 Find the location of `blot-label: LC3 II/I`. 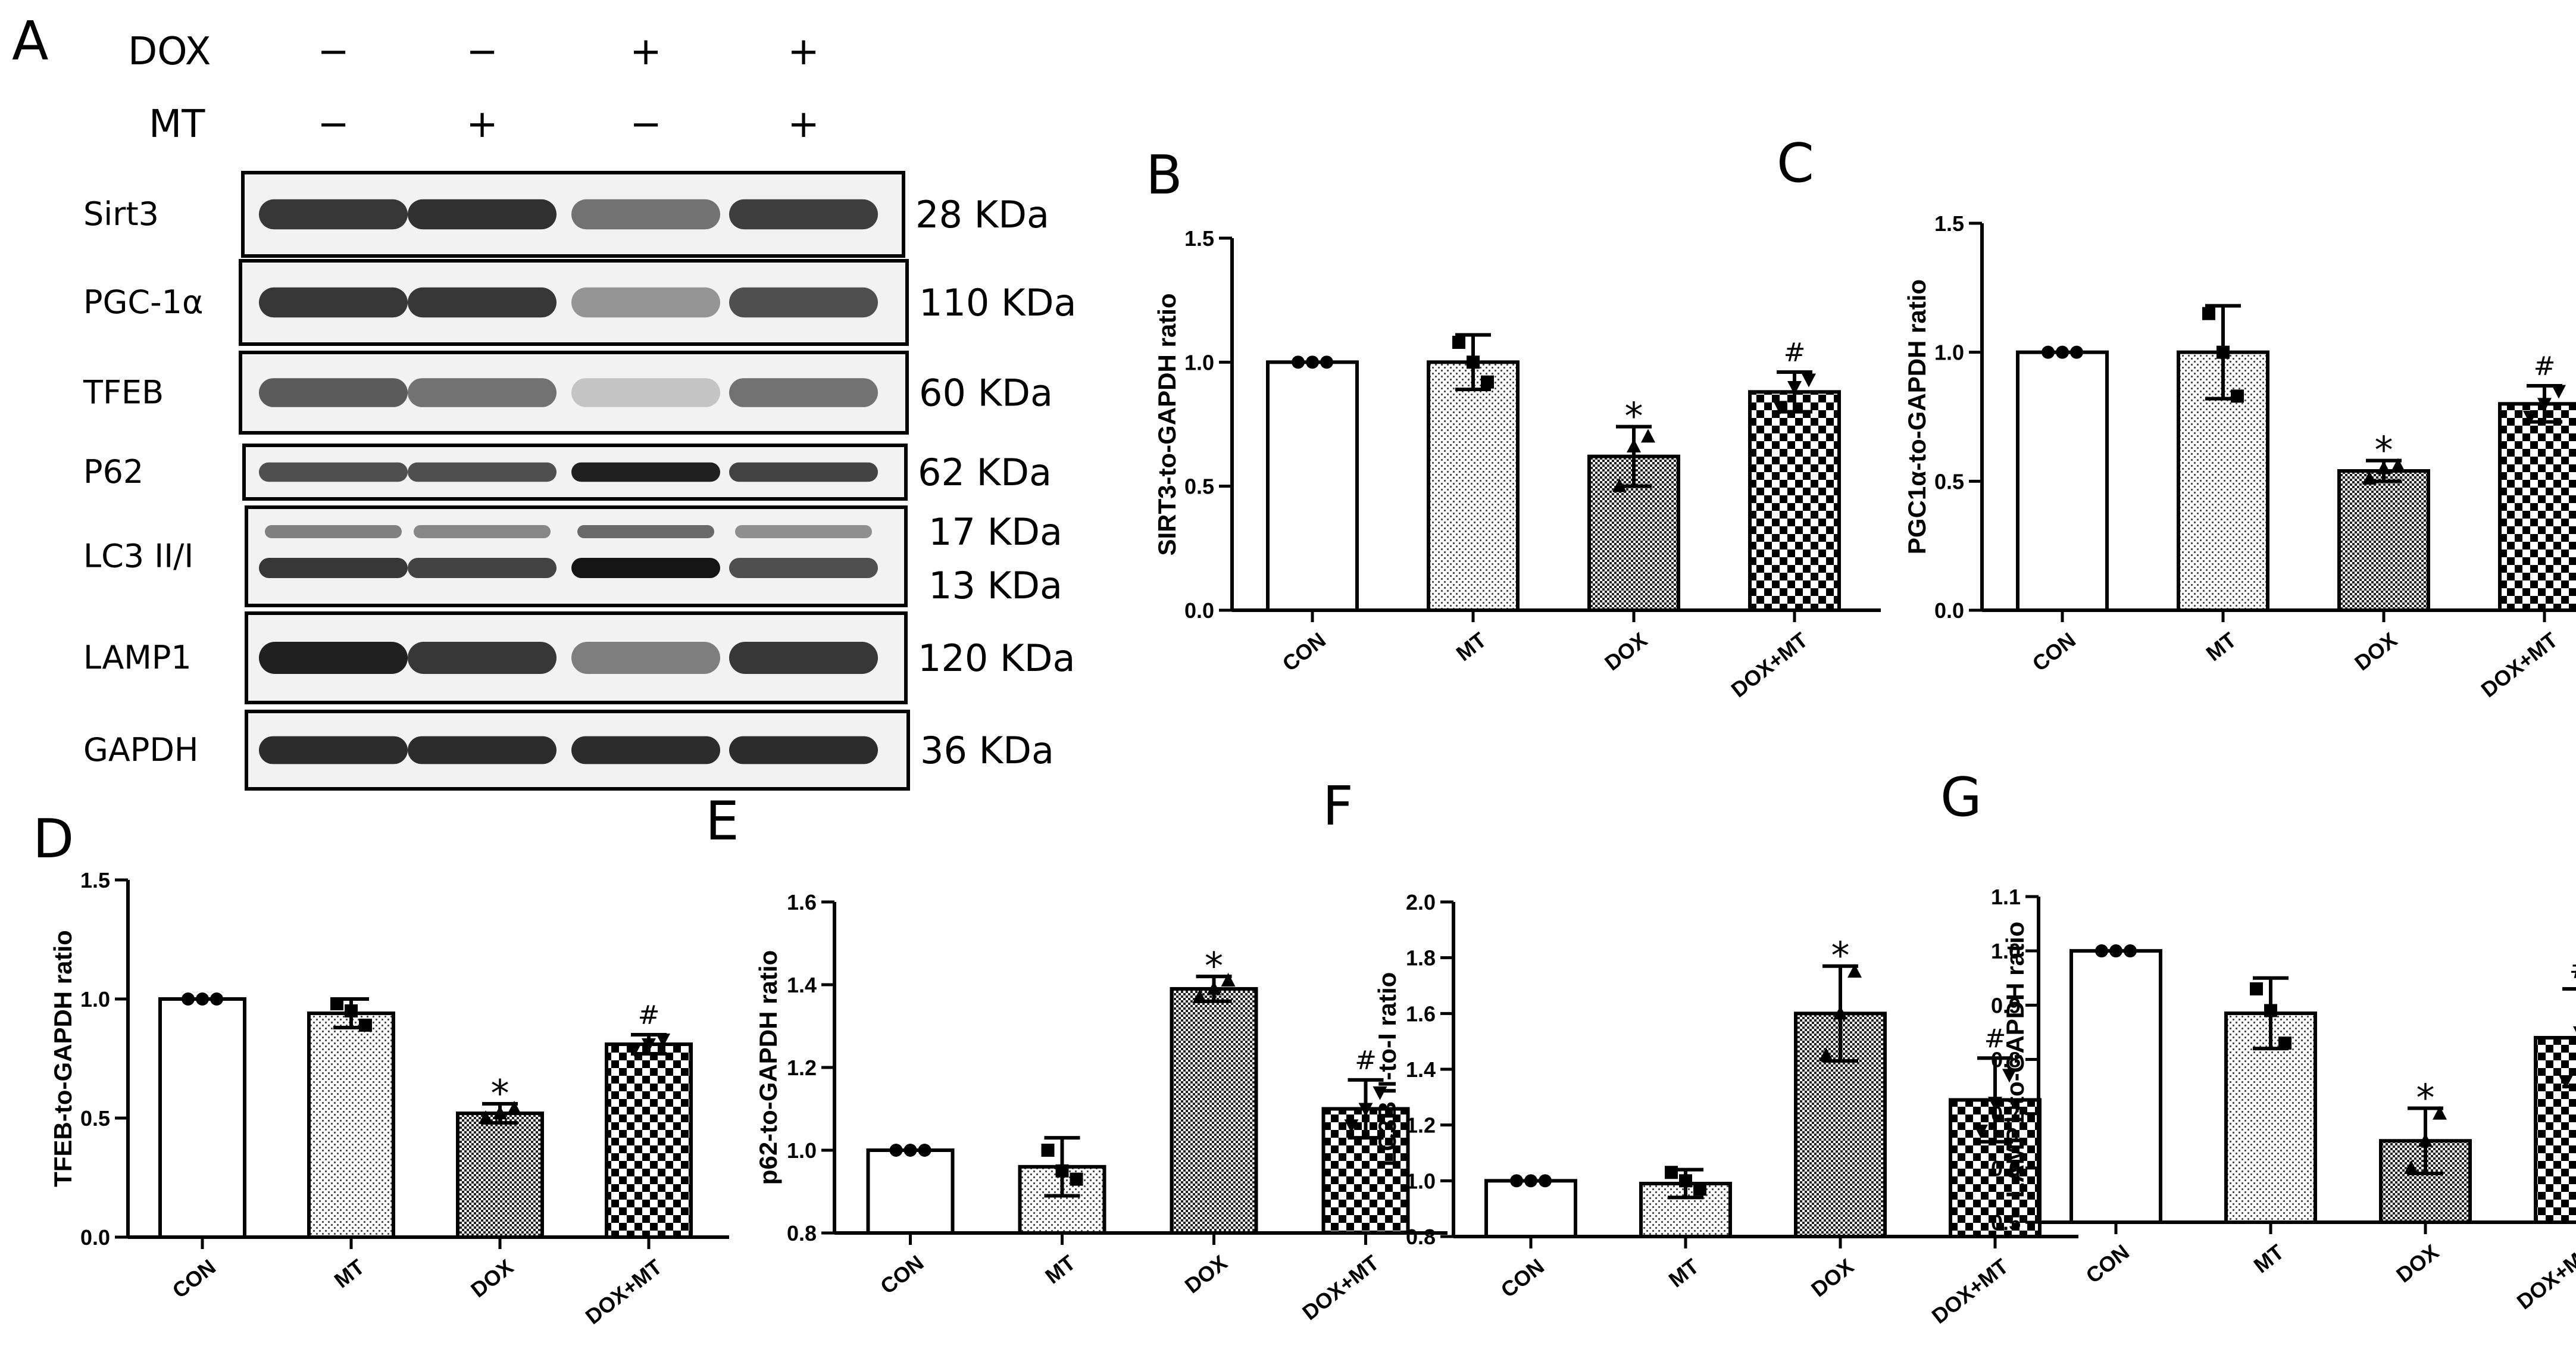

blot-label: LC3 II/I is located at coordinates (138, 556).